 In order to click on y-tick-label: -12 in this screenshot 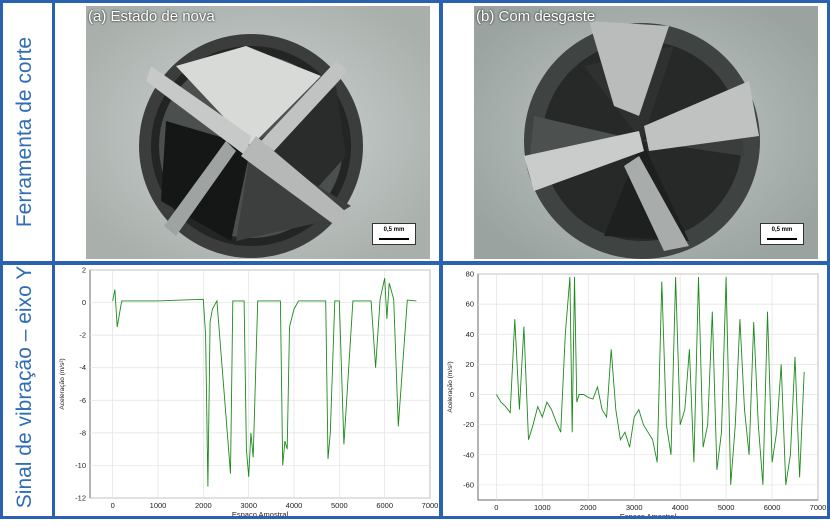, I will do `click(80, 498)`.